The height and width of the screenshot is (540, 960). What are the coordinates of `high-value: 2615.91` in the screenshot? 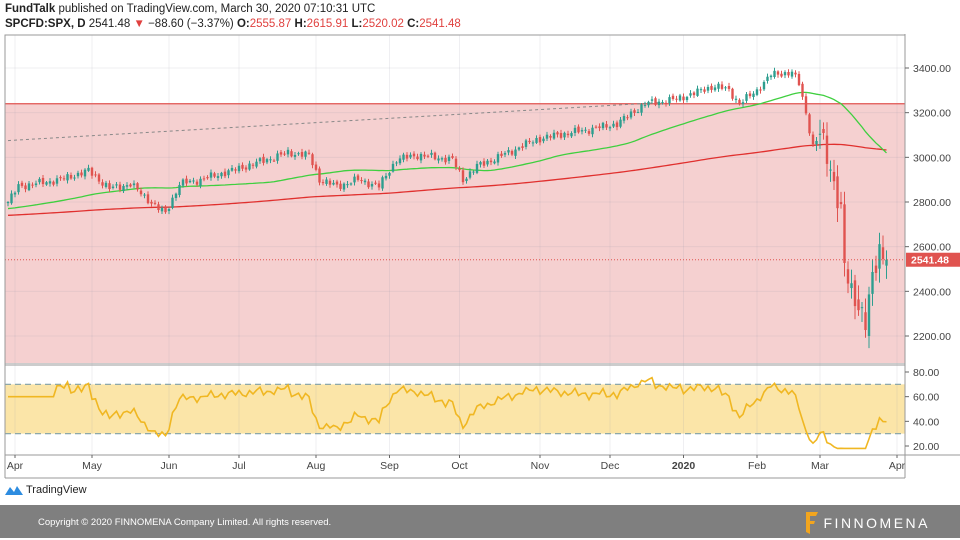 It's located at (327, 24).